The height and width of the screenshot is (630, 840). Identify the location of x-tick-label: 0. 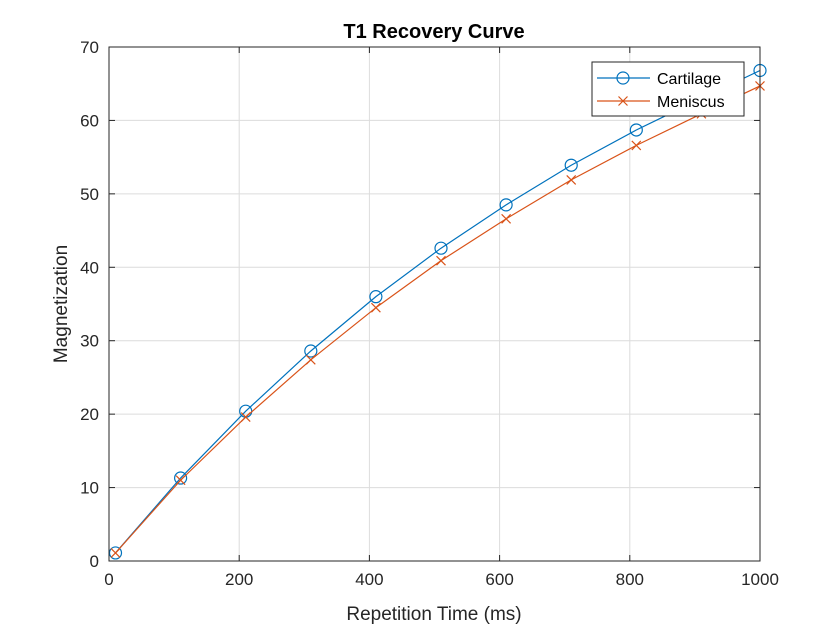
(108, 579).